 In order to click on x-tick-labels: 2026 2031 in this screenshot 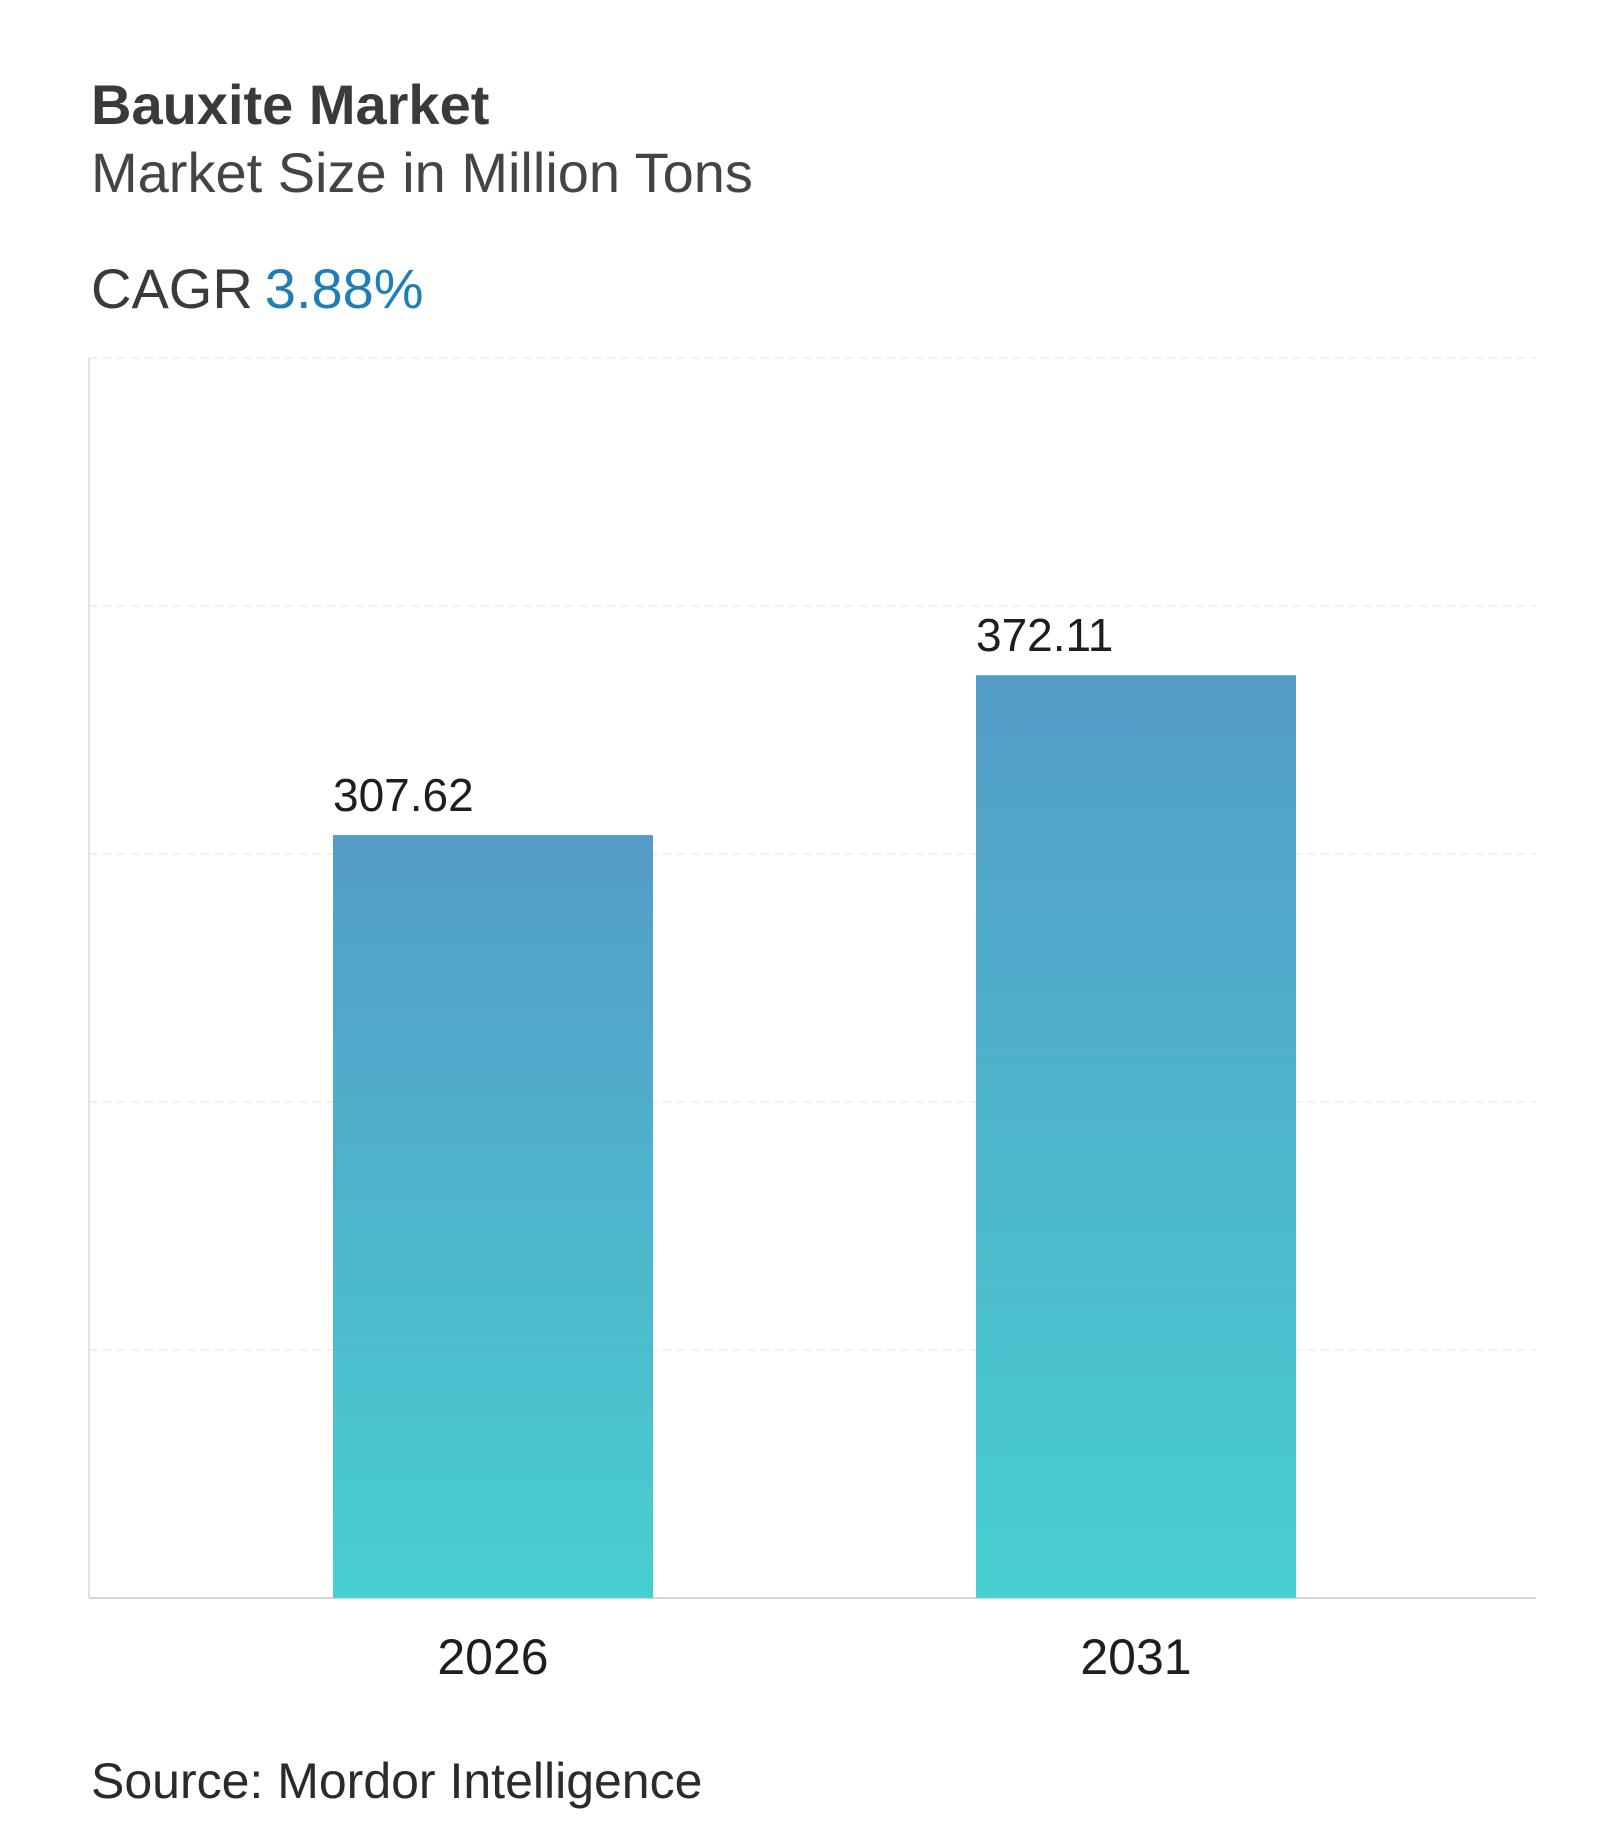, I will do `click(814, 1657)`.